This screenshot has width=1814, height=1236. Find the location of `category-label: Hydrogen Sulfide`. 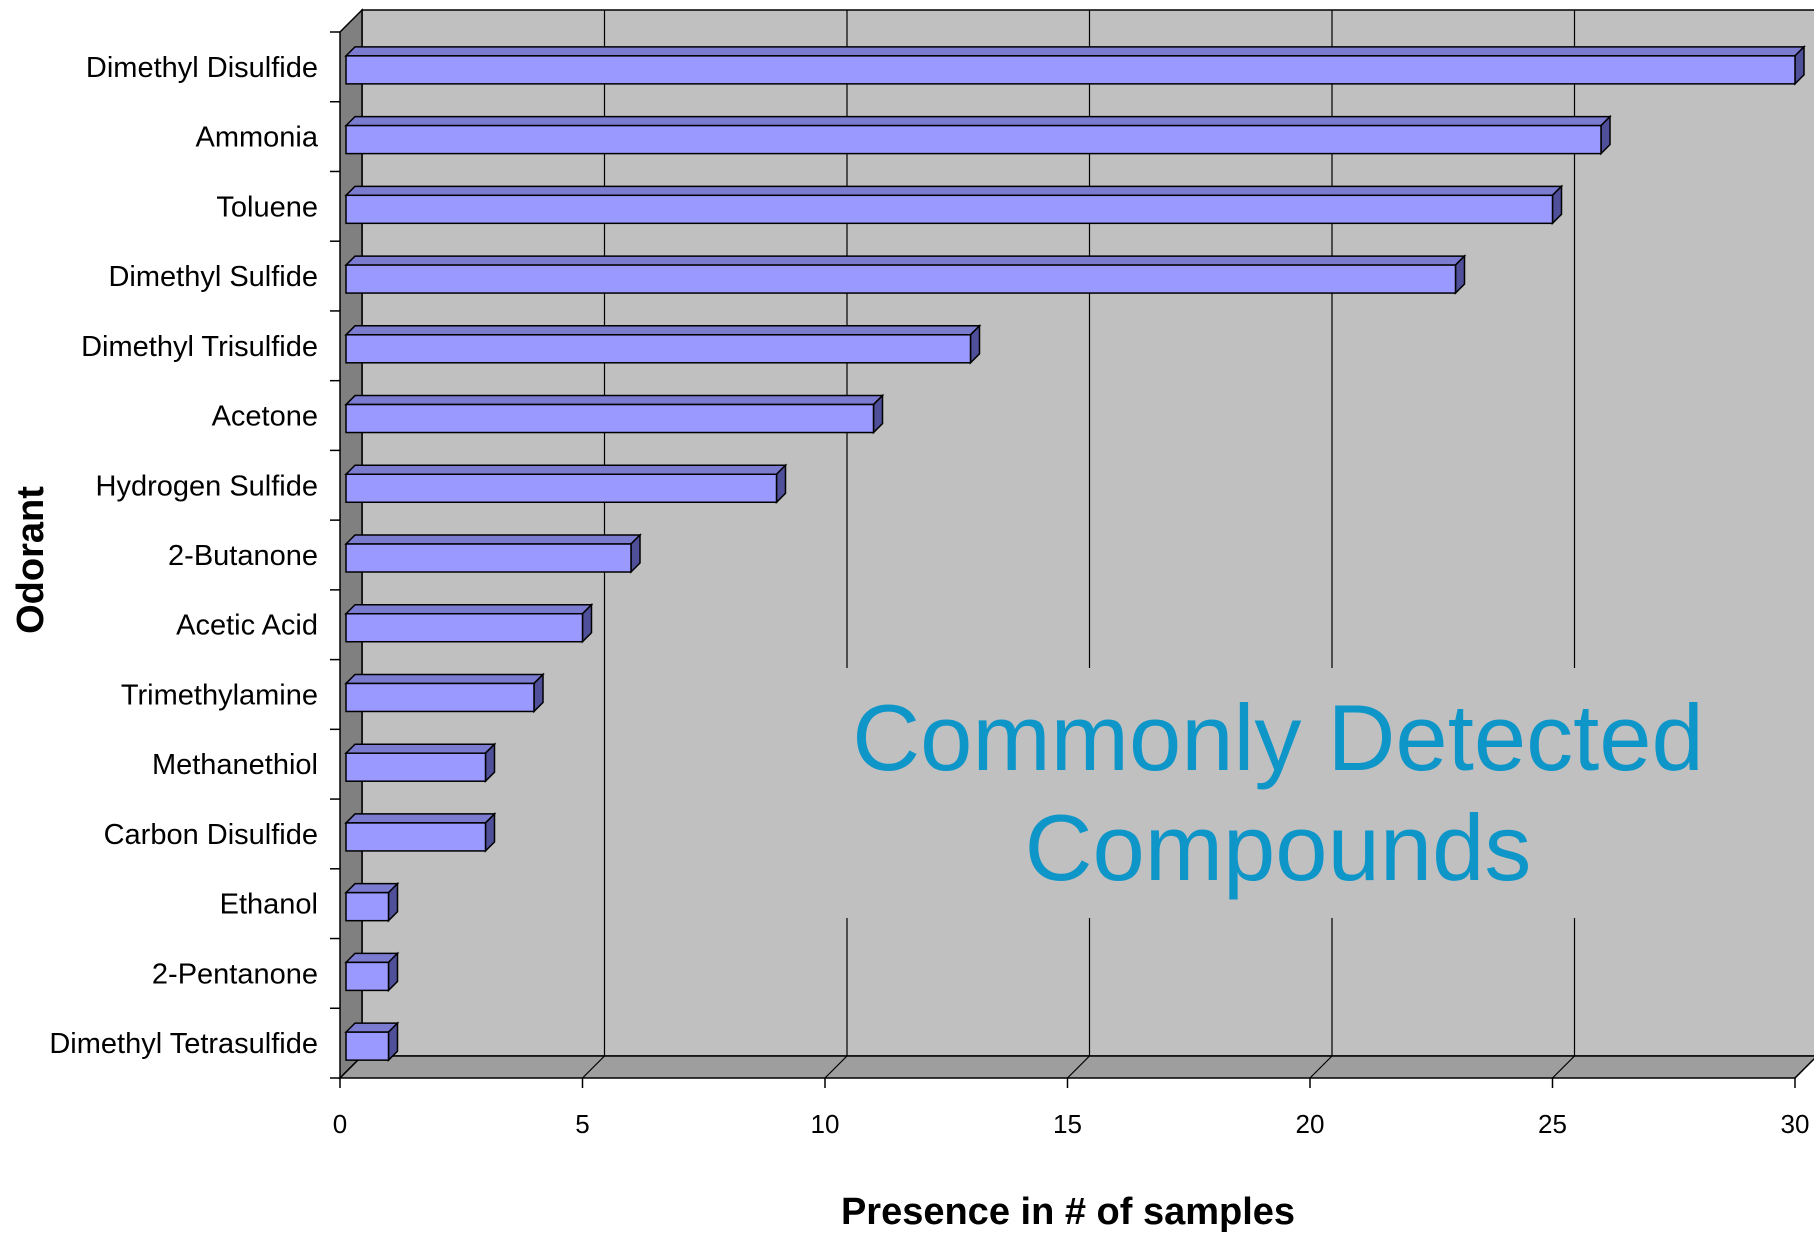

category-label: Hydrogen Sulfide is located at coordinates (207, 486).